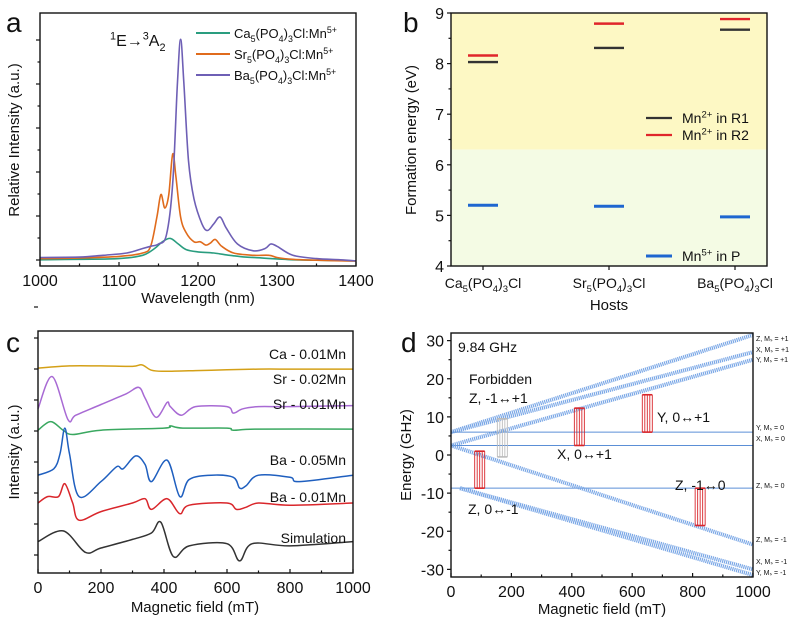 This screenshot has height=622, width=799. I want to click on x-tick-label: Ba5(PO4)3Cl, so click(735, 285).